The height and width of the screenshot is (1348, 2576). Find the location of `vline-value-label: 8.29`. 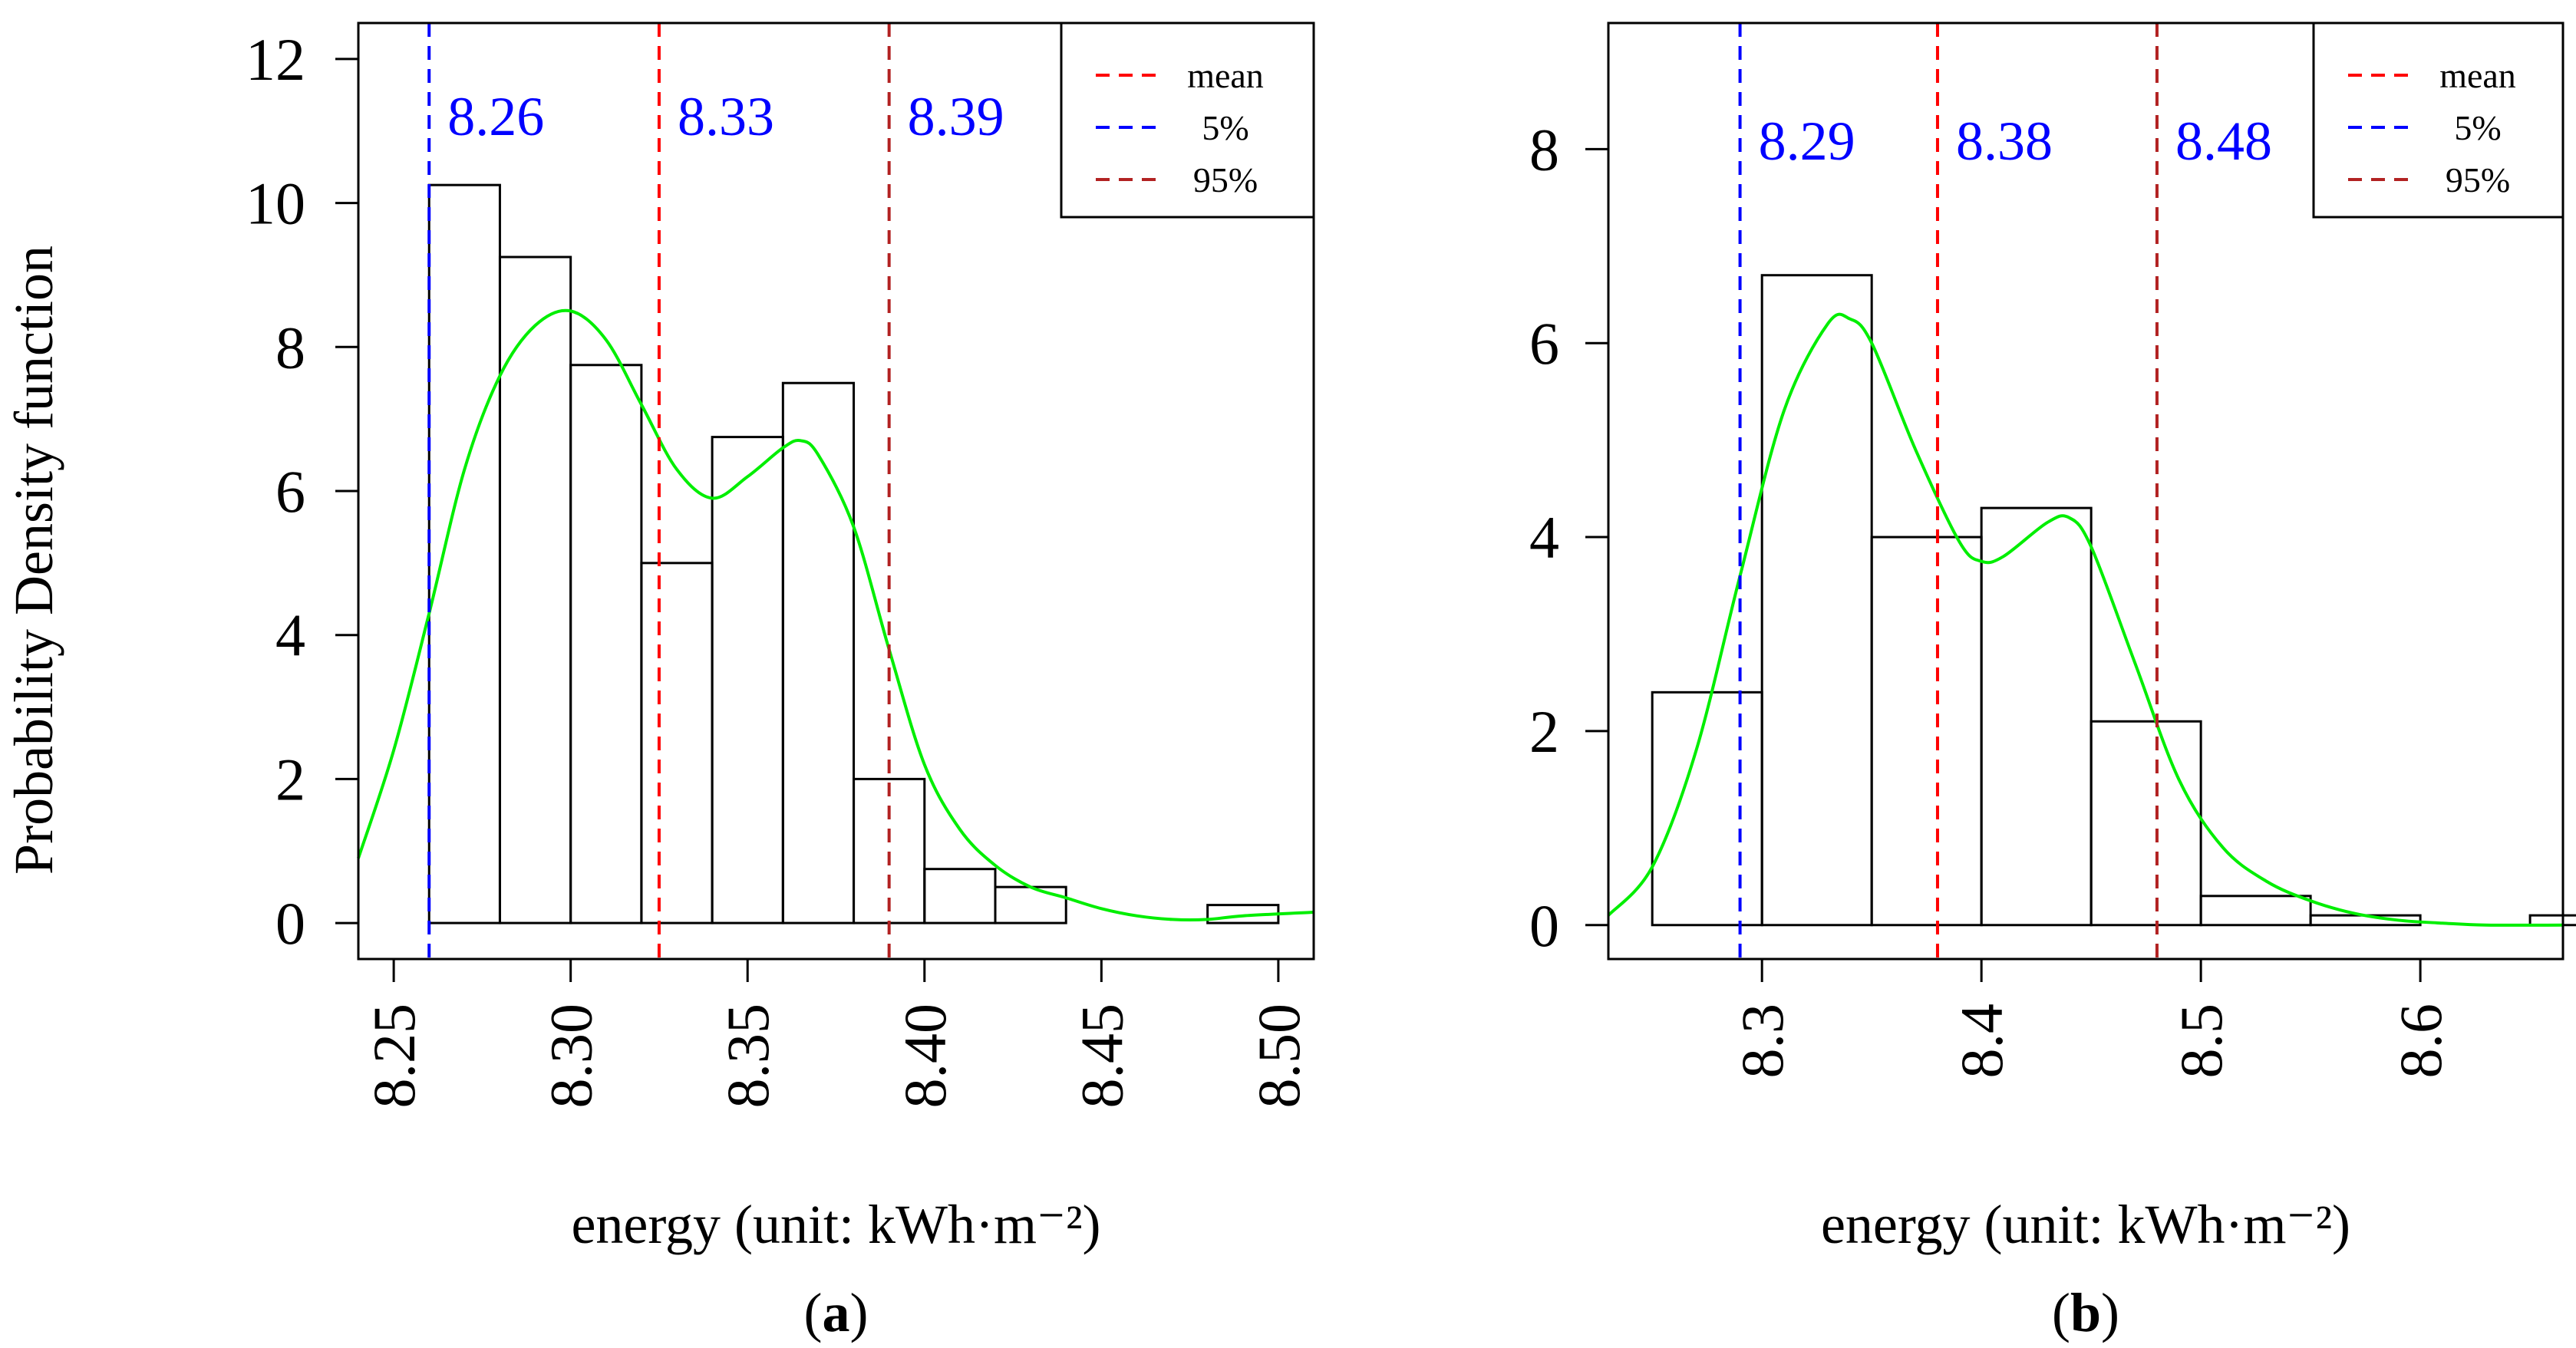

vline-value-label: 8.29 is located at coordinates (1807, 141).